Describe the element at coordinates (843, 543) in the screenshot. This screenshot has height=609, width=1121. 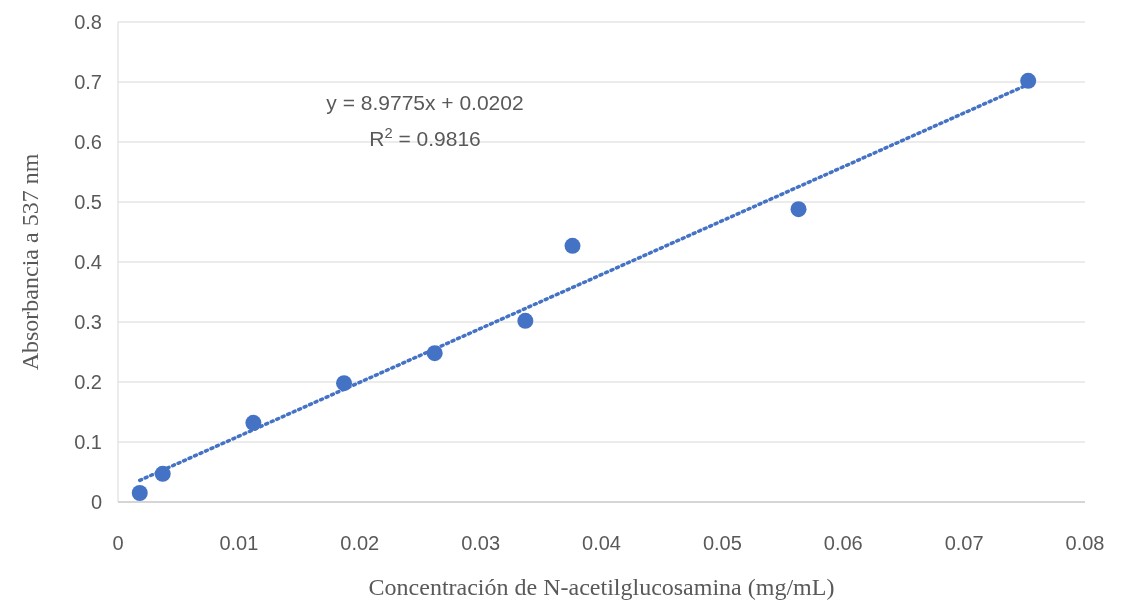
I see `x-tick-label: 0.06` at that location.